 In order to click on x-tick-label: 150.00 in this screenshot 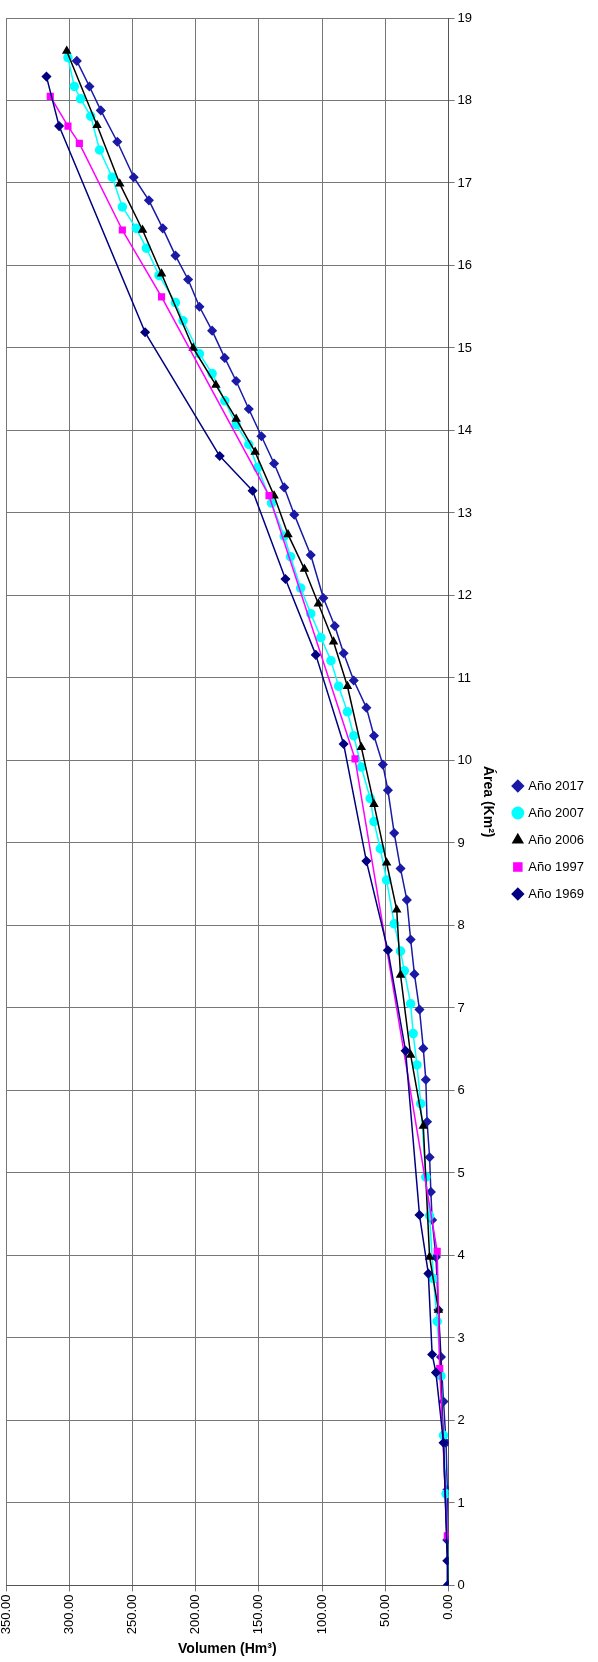, I will do `click(258, 1614)`.